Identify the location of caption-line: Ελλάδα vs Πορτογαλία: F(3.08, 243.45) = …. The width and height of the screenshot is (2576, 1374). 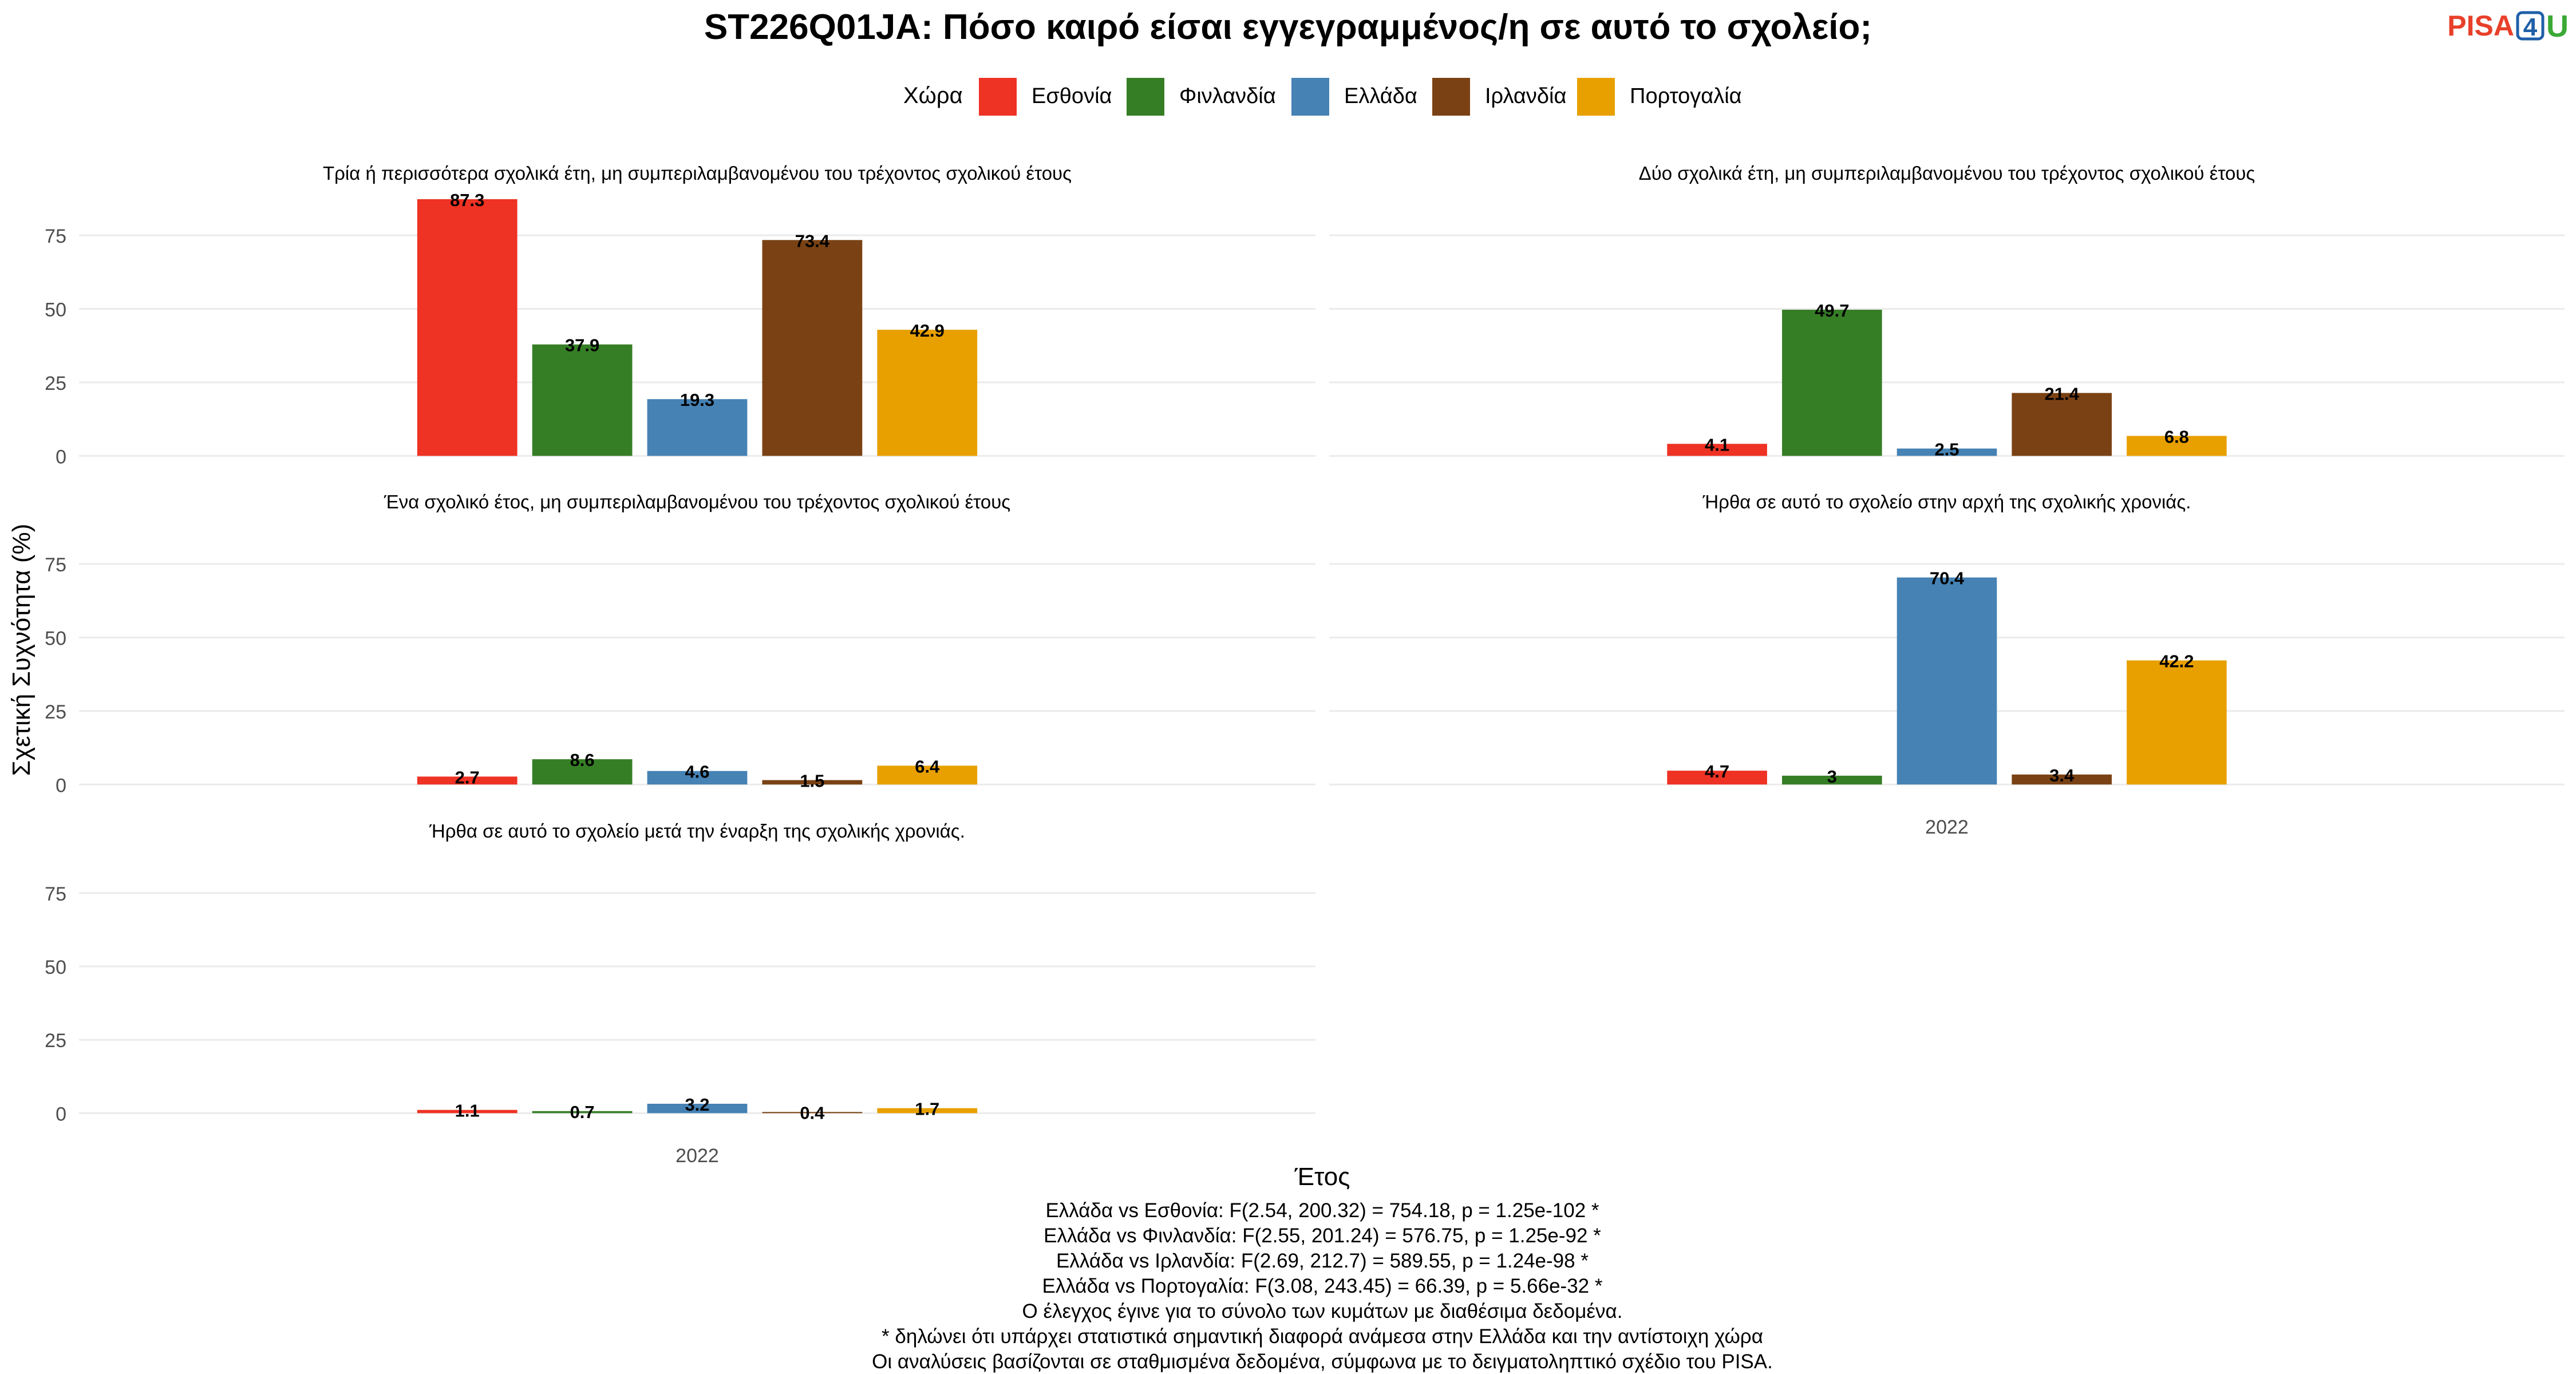
(1322, 1286).